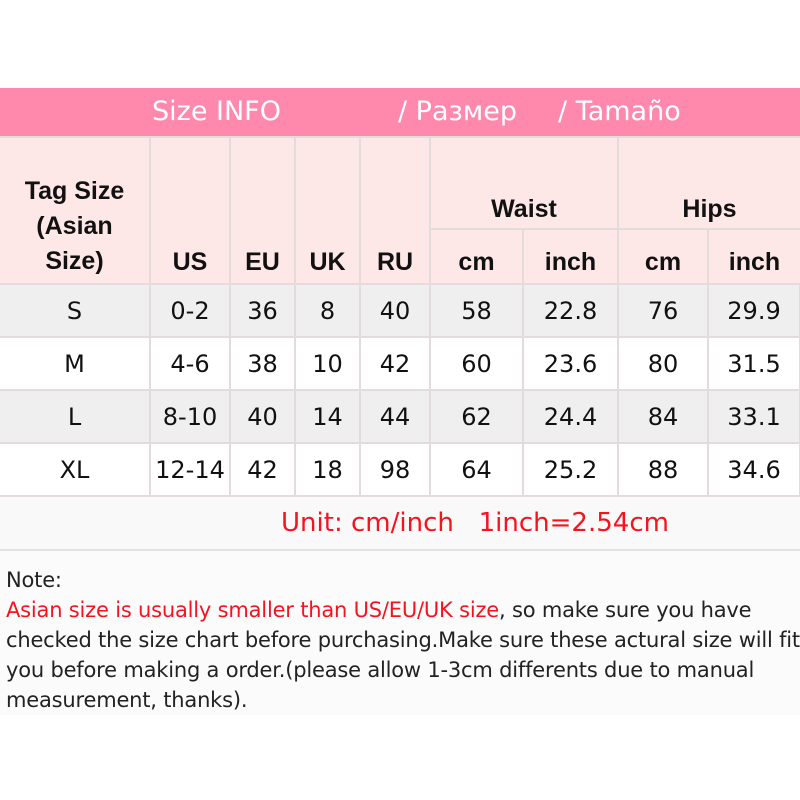  What do you see at coordinates (476, 469) in the screenshot?
I see `cell-waist-cm: 64` at bounding box center [476, 469].